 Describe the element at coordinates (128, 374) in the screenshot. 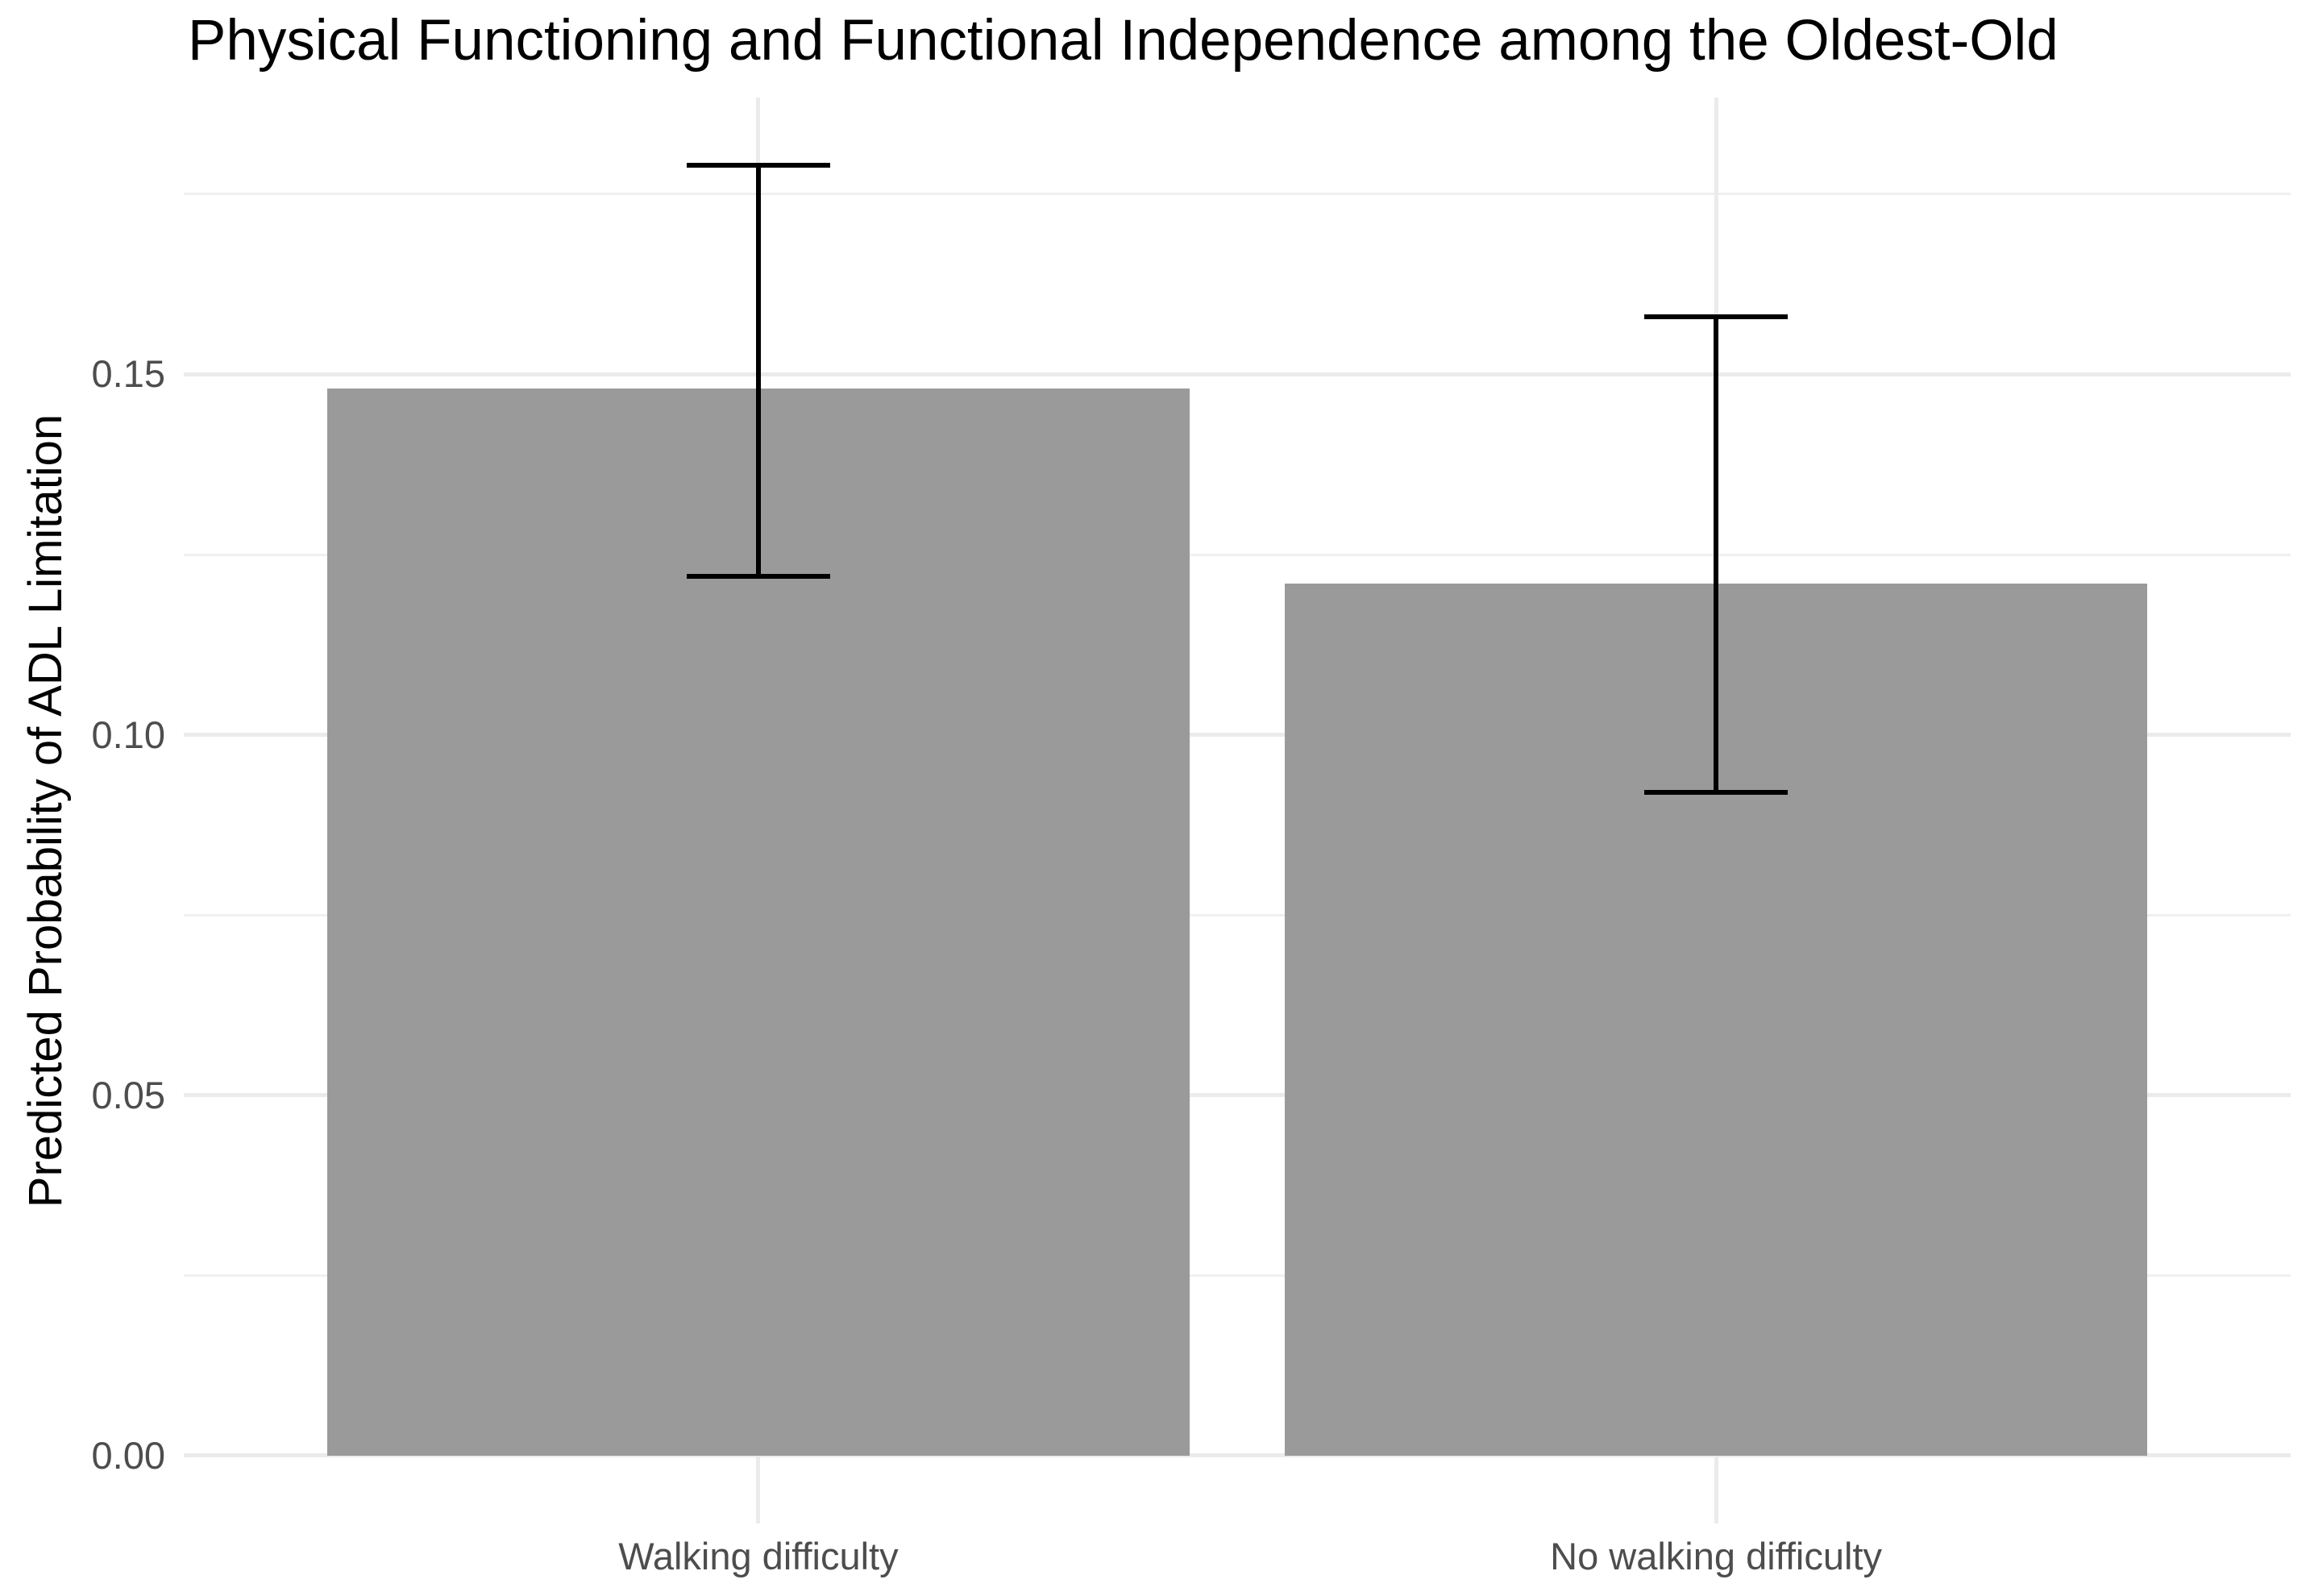

I see `y-tick-label: 0.15` at that location.